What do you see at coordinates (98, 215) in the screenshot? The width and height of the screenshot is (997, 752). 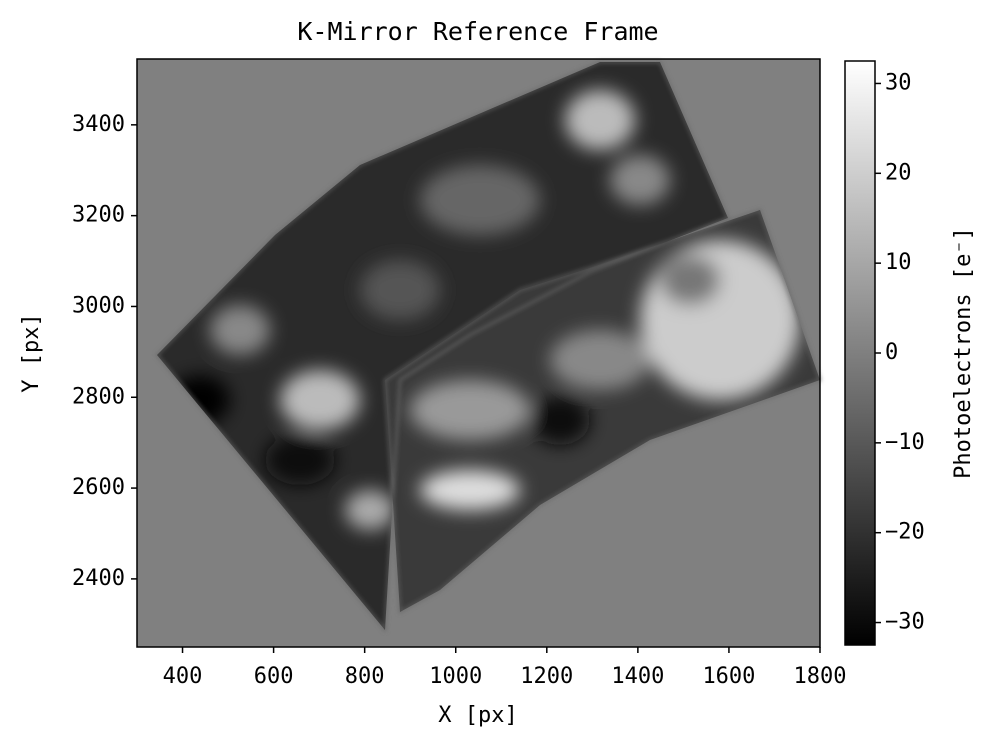 I see `y-tick-label: 3200` at bounding box center [98, 215].